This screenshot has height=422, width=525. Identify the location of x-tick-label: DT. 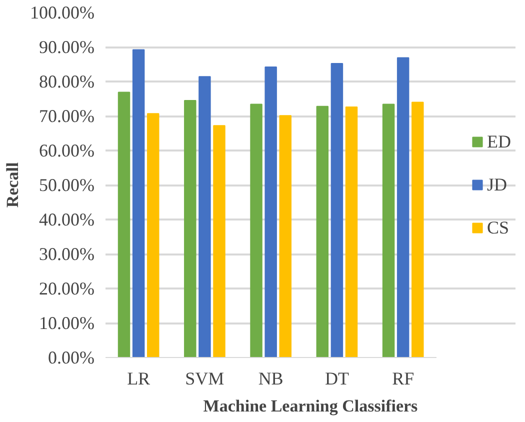
(336, 378).